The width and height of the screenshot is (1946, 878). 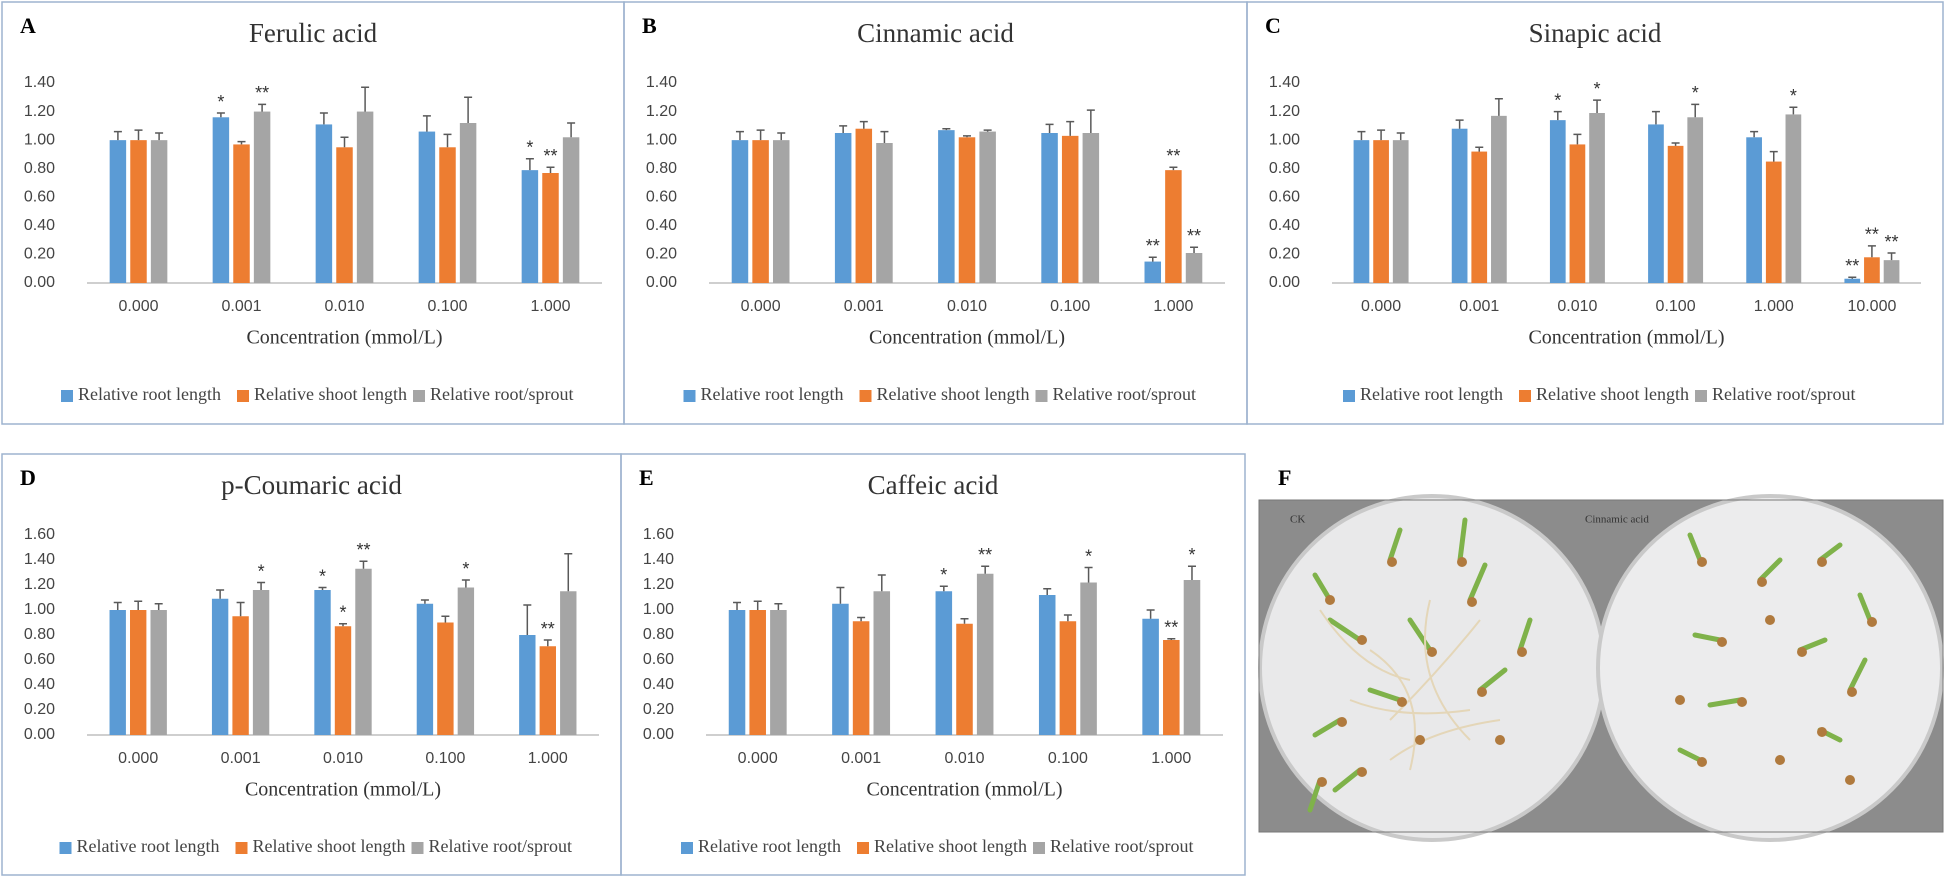 What do you see at coordinates (1284, 477) in the screenshot?
I see `panel-label: F` at bounding box center [1284, 477].